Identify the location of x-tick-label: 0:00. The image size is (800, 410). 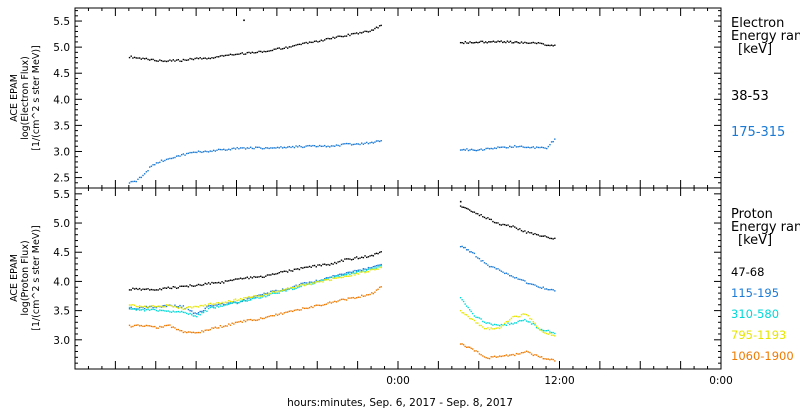
(398, 381).